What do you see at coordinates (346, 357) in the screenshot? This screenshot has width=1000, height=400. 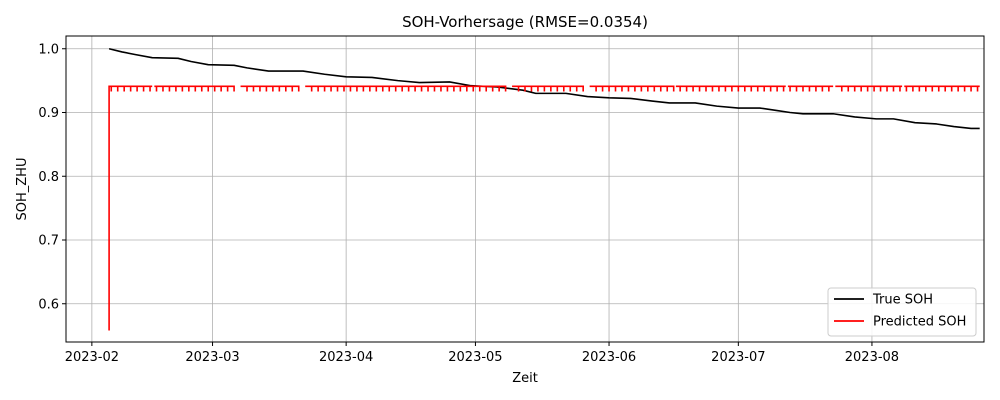 I see `x-tick-label: 2023-04` at bounding box center [346, 357].